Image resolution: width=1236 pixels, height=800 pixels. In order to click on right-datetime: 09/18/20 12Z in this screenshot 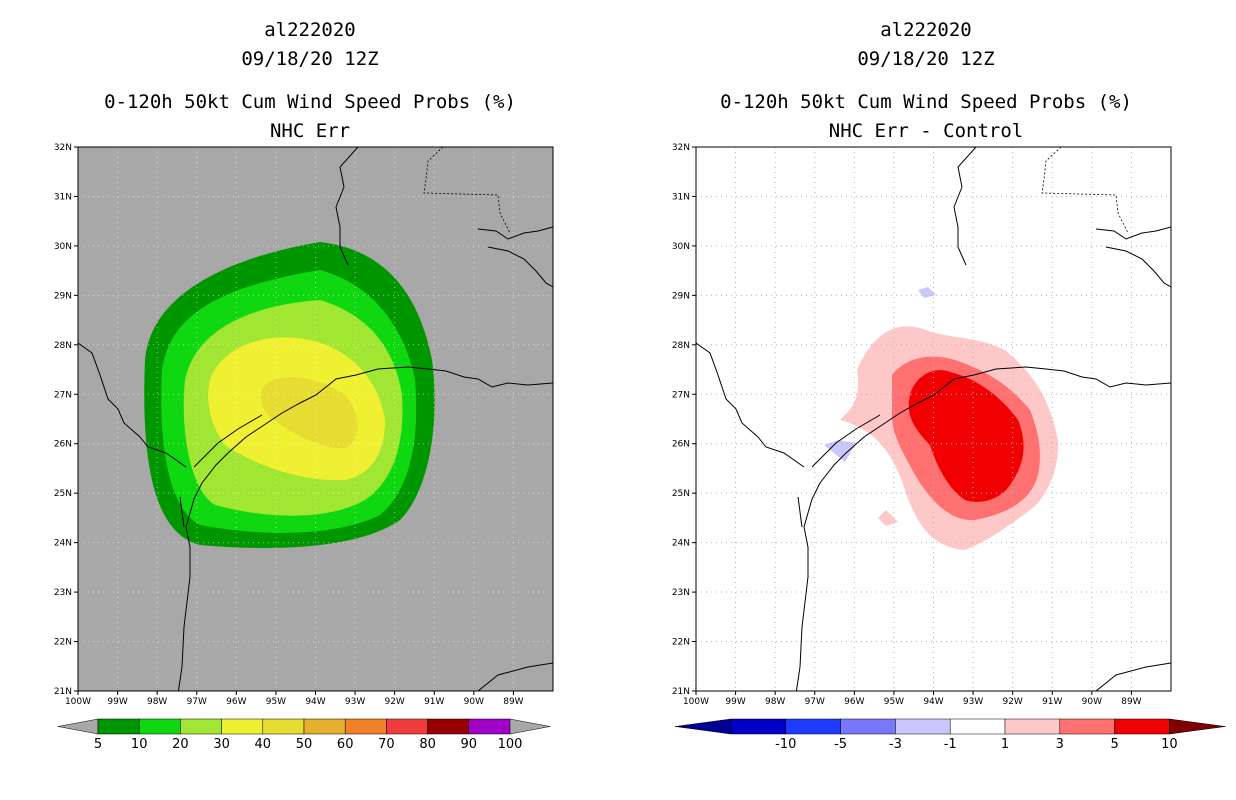, I will do `click(926, 59)`.